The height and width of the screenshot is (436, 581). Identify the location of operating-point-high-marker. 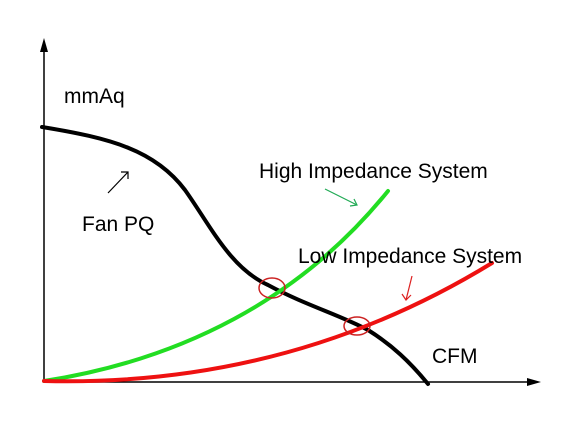
(272, 288).